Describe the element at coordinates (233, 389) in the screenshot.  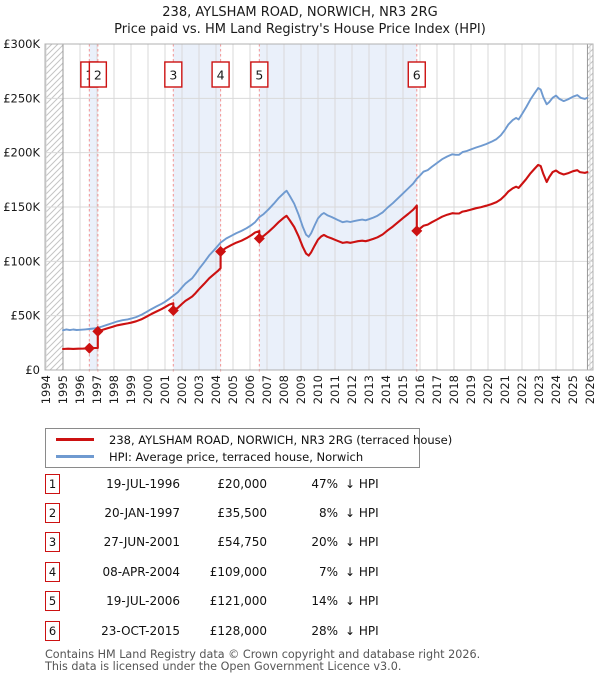
I see `x-tick-label: 2005` at that location.